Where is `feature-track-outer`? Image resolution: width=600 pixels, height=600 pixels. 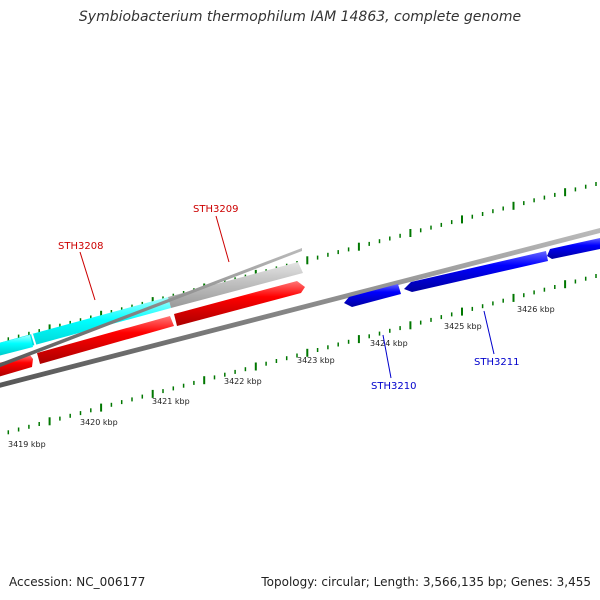 feature-track-outer is located at coordinates (151, 309).